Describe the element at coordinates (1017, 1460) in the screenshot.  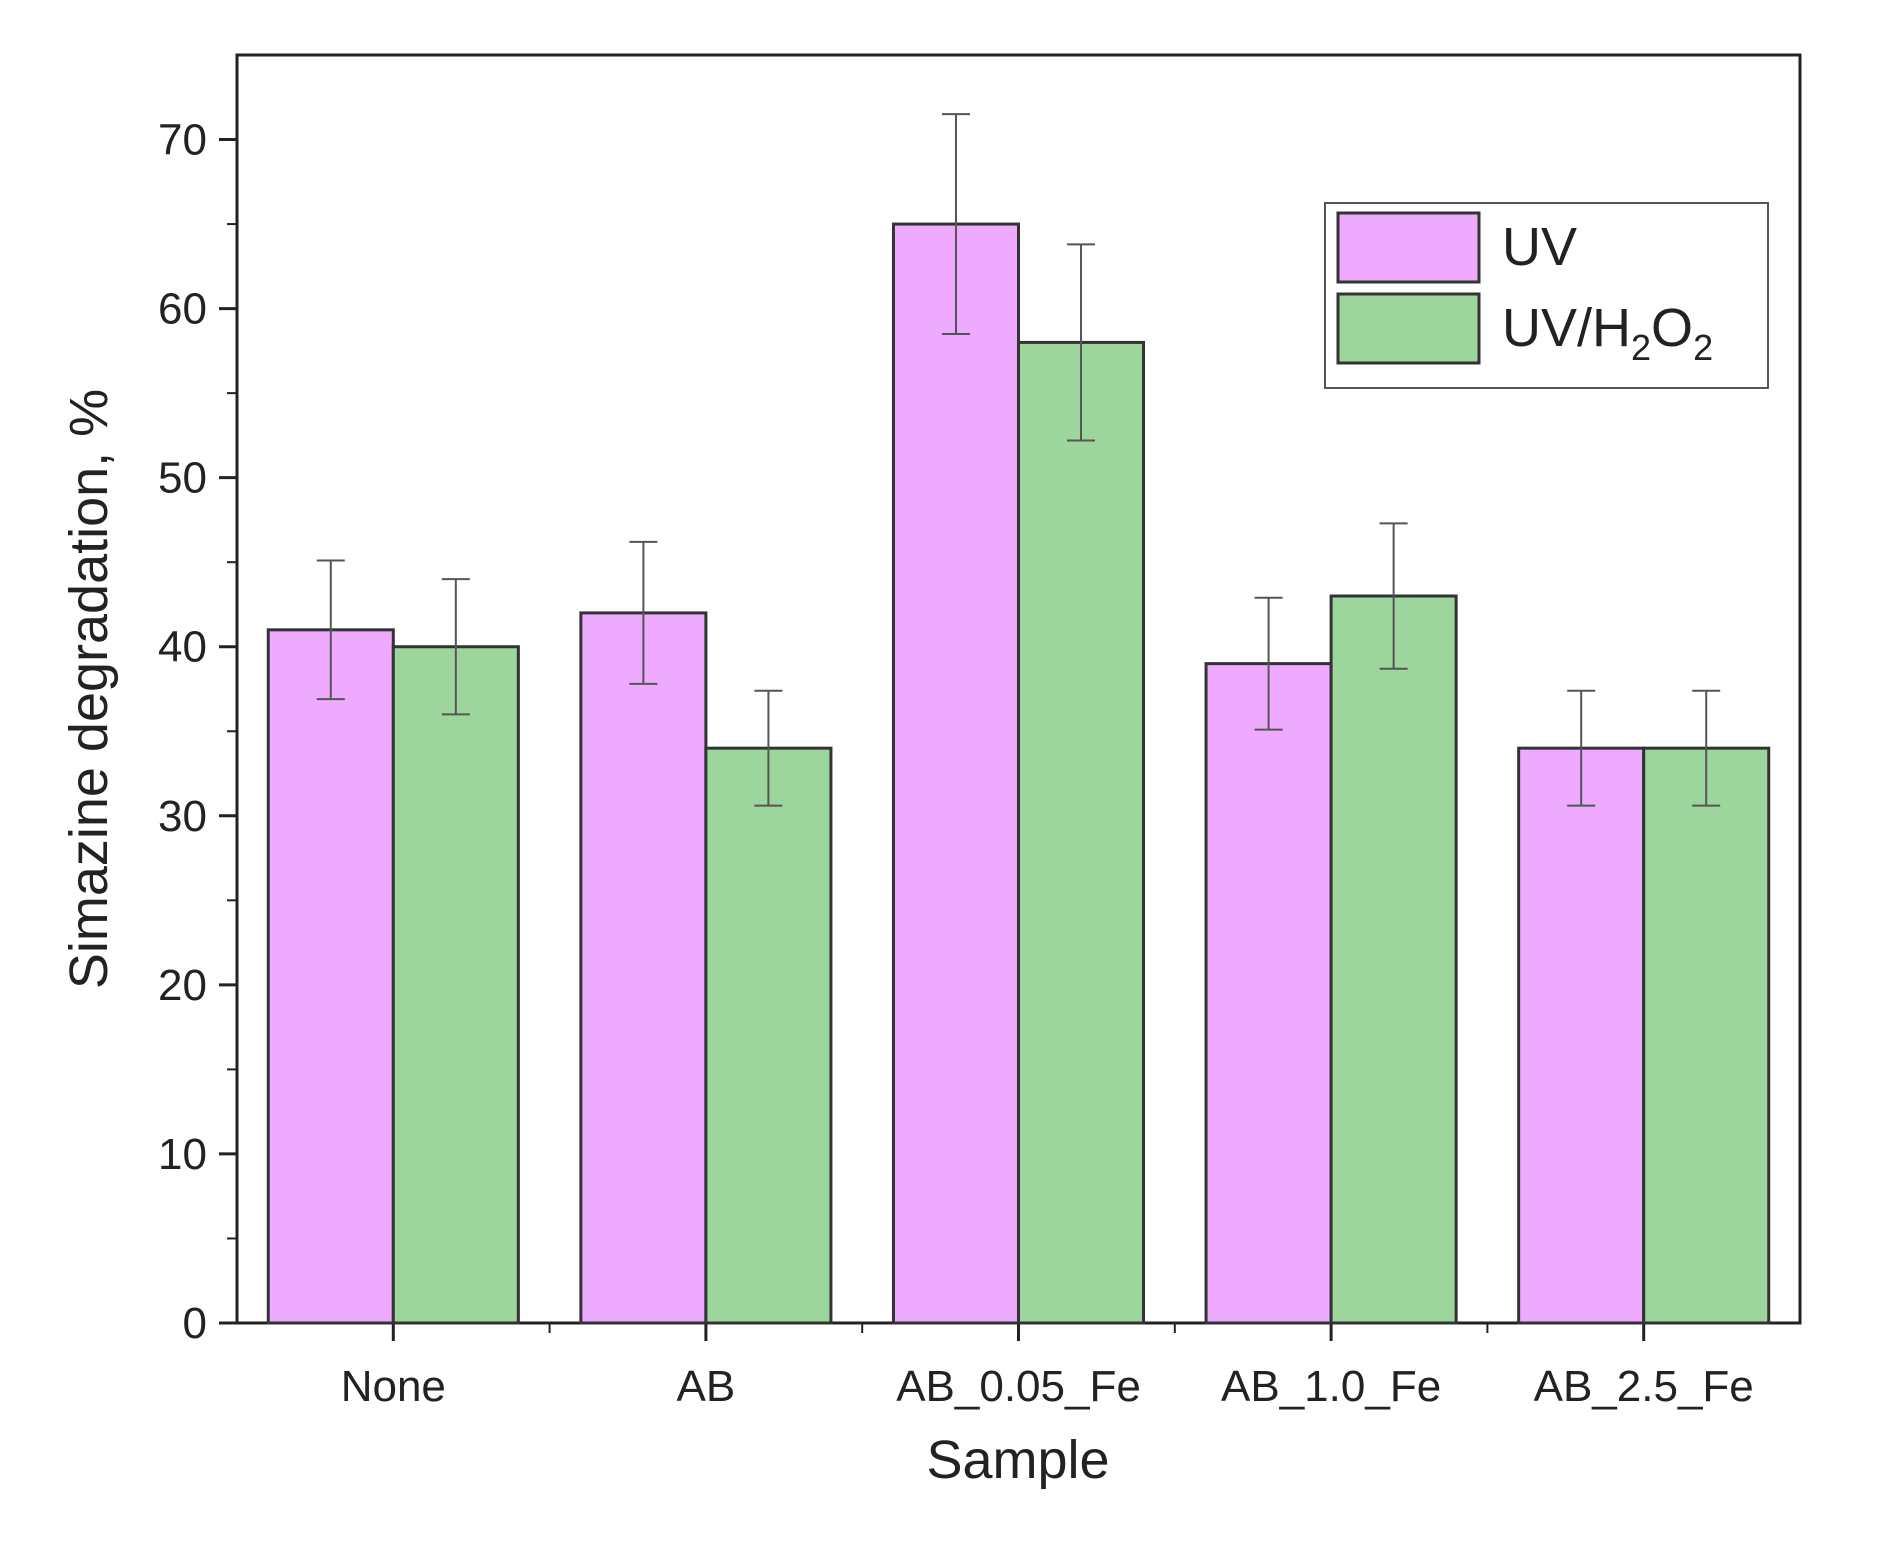
I see `x-axis-title: Sample` at that location.